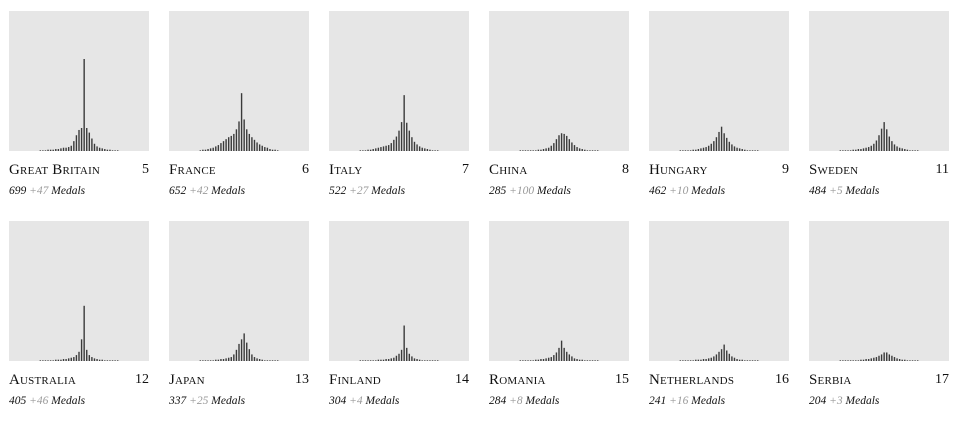  I want to click on country-rank: 13, so click(302, 379).